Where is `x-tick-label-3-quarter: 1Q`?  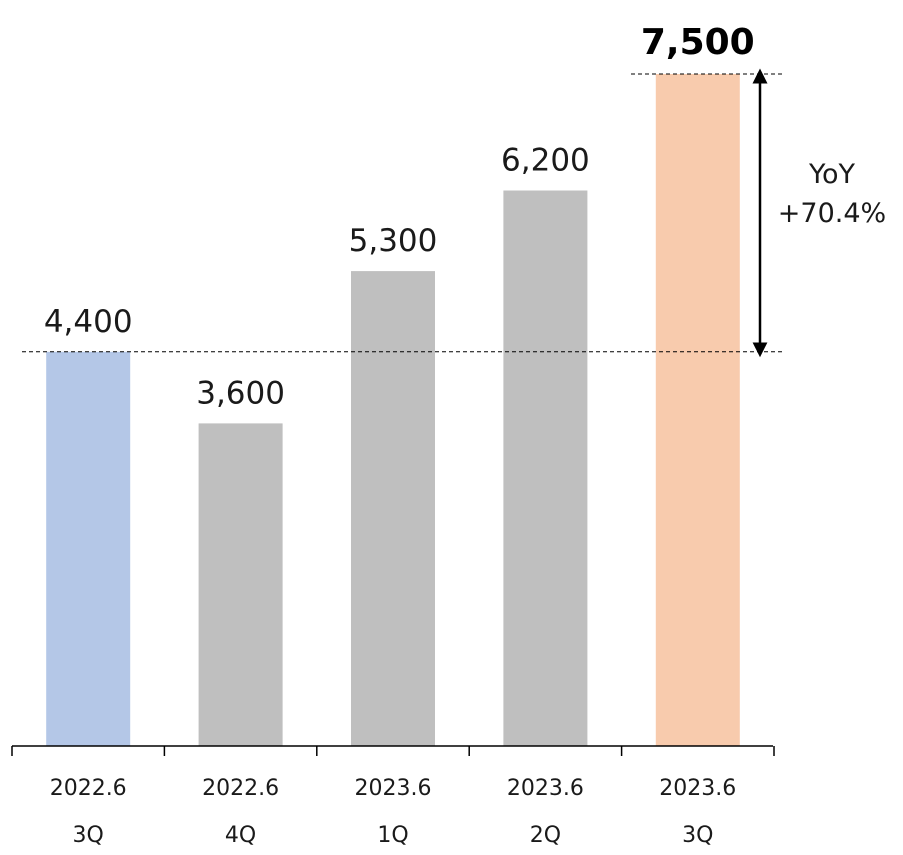
x-tick-label-3-quarter: 1Q is located at coordinates (392, 835).